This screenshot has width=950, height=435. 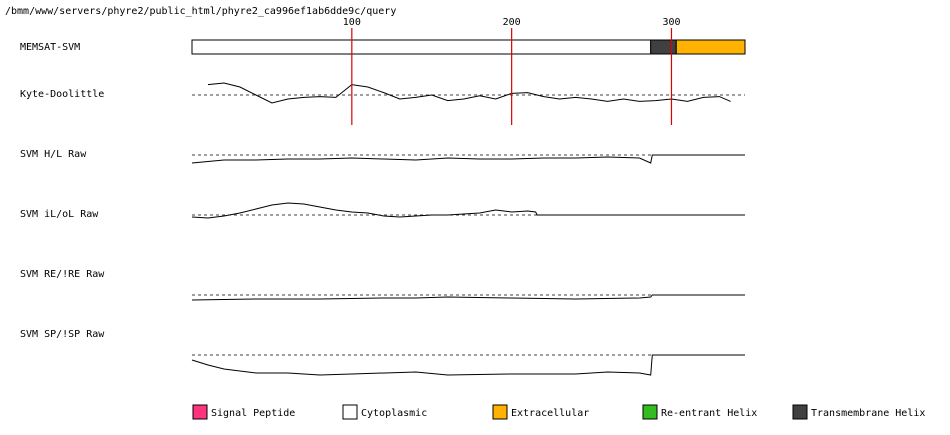 What do you see at coordinates (50, 47) in the screenshot?
I see `track-label: MEMSAT-SVM` at bounding box center [50, 47].